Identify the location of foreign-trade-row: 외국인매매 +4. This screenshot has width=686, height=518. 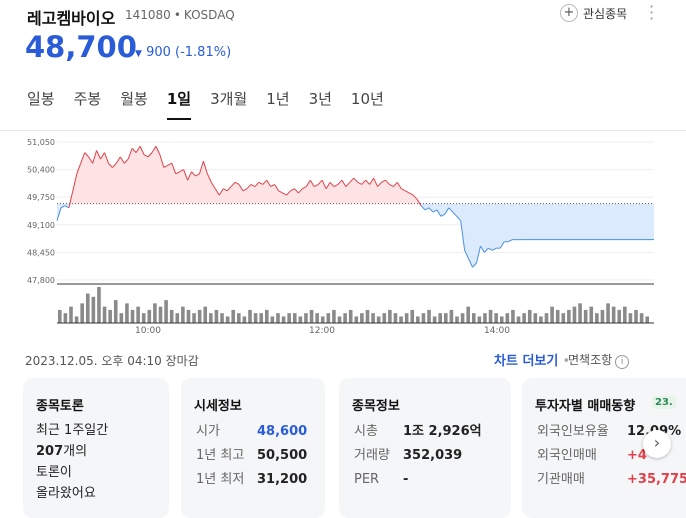
(611, 456).